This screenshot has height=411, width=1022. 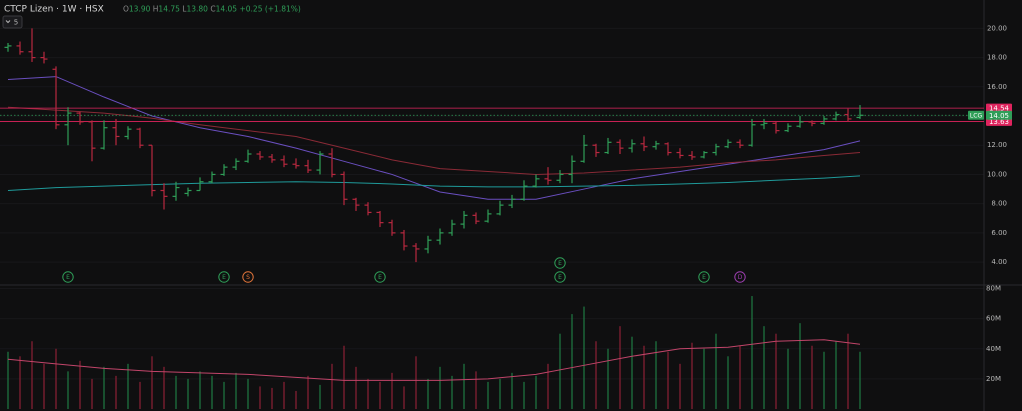 I want to click on y-tick-label: 8.00, so click(x=999, y=204).